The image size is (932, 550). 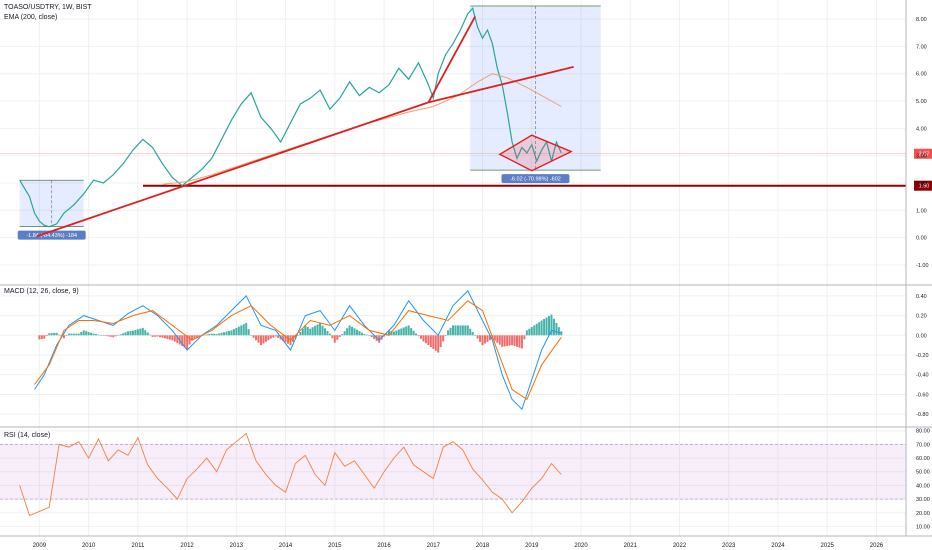 I want to click on y-tick-label: 8.00, so click(x=921, y=20).